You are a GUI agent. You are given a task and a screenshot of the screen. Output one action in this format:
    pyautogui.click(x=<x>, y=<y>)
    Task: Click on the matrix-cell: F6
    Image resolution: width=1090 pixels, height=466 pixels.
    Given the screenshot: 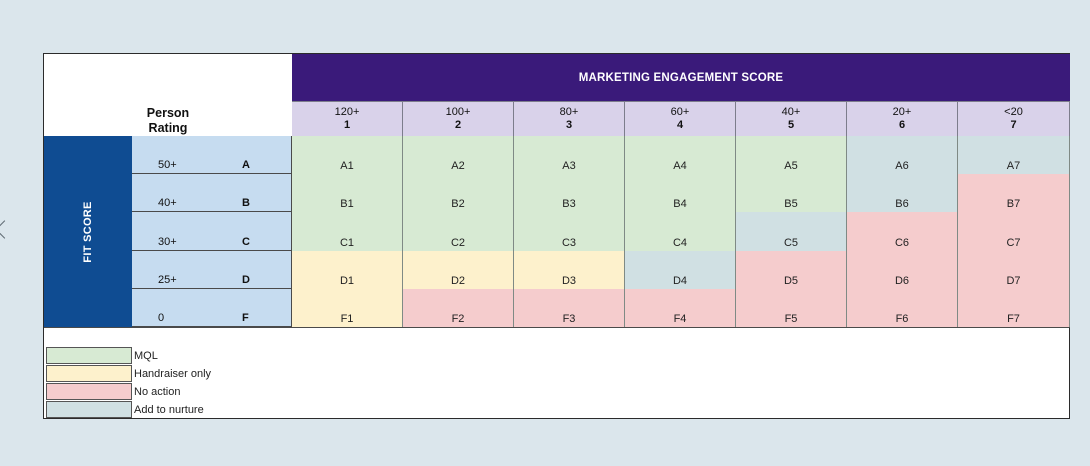 What is the action you would take?
    pyautogui.click(x=902, y=308)
    